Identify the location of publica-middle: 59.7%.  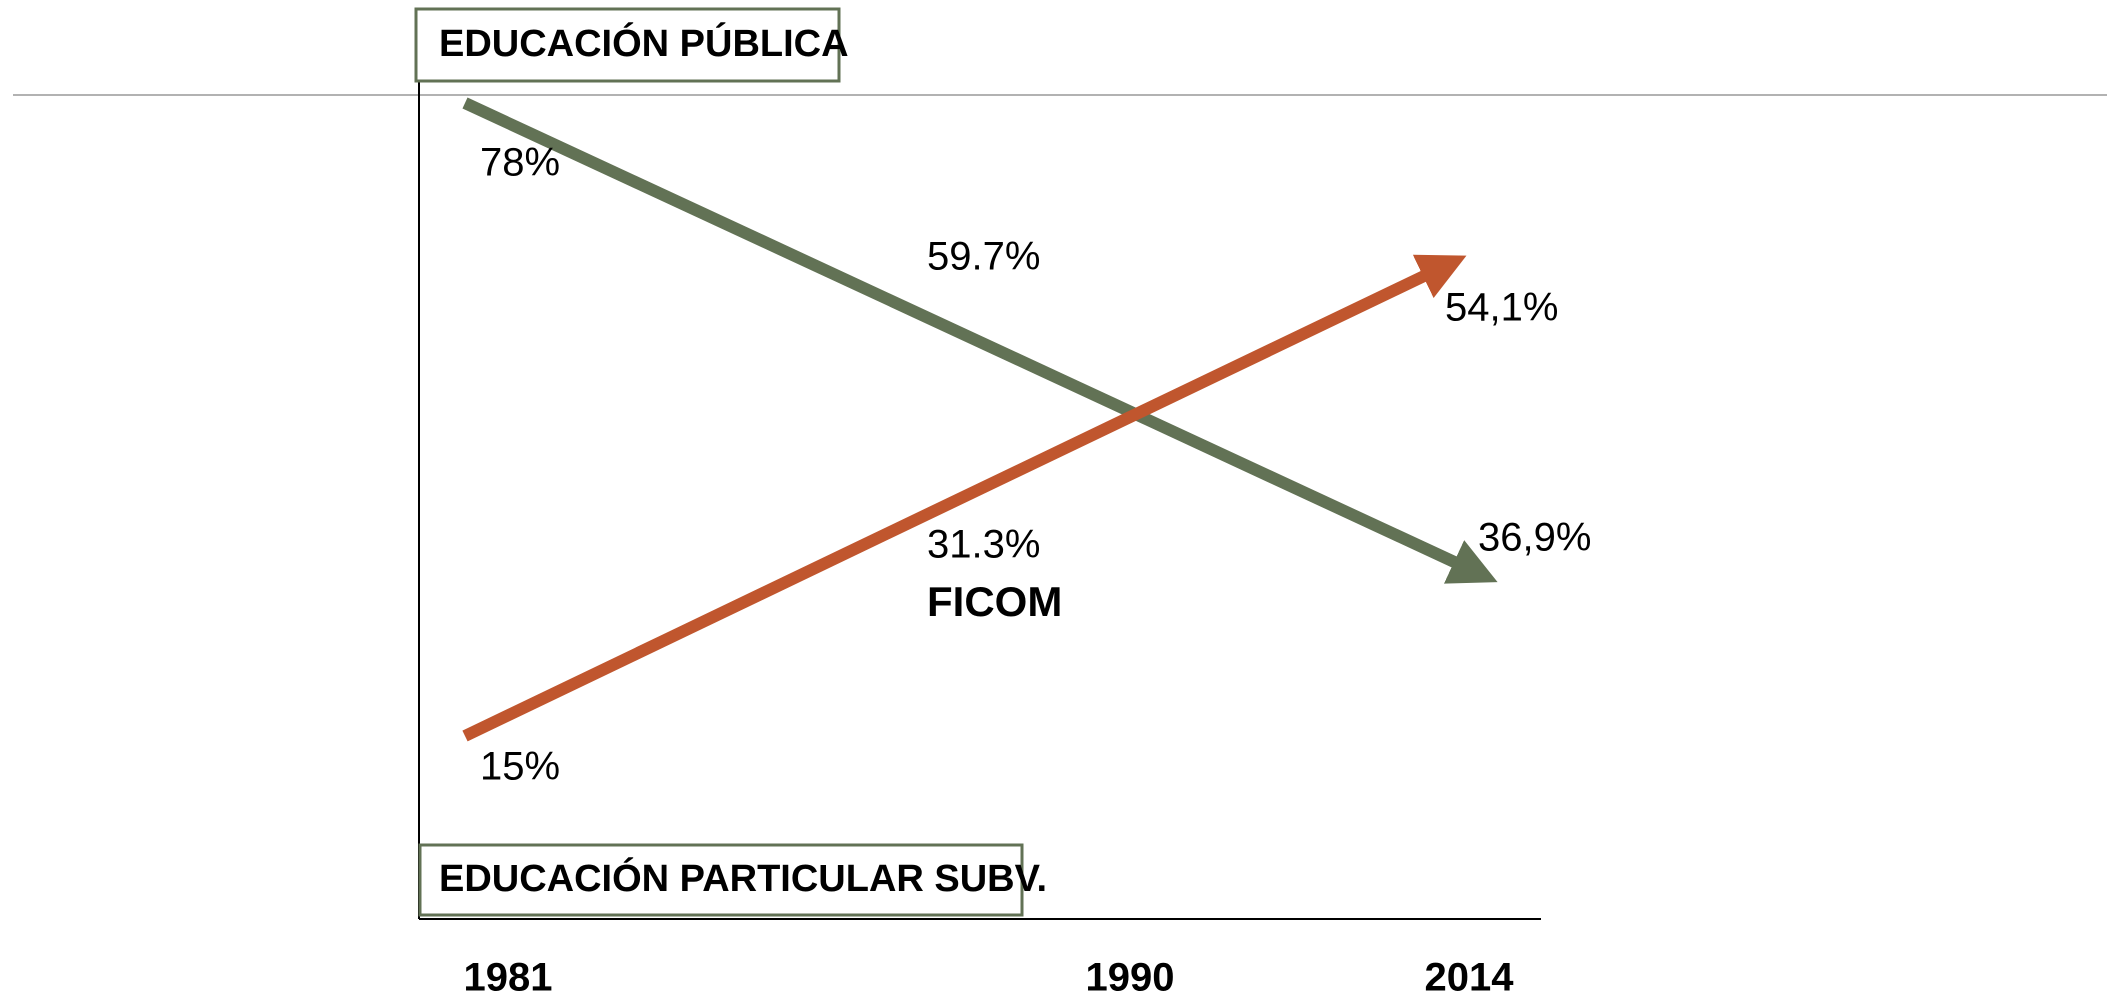
(983, 257).